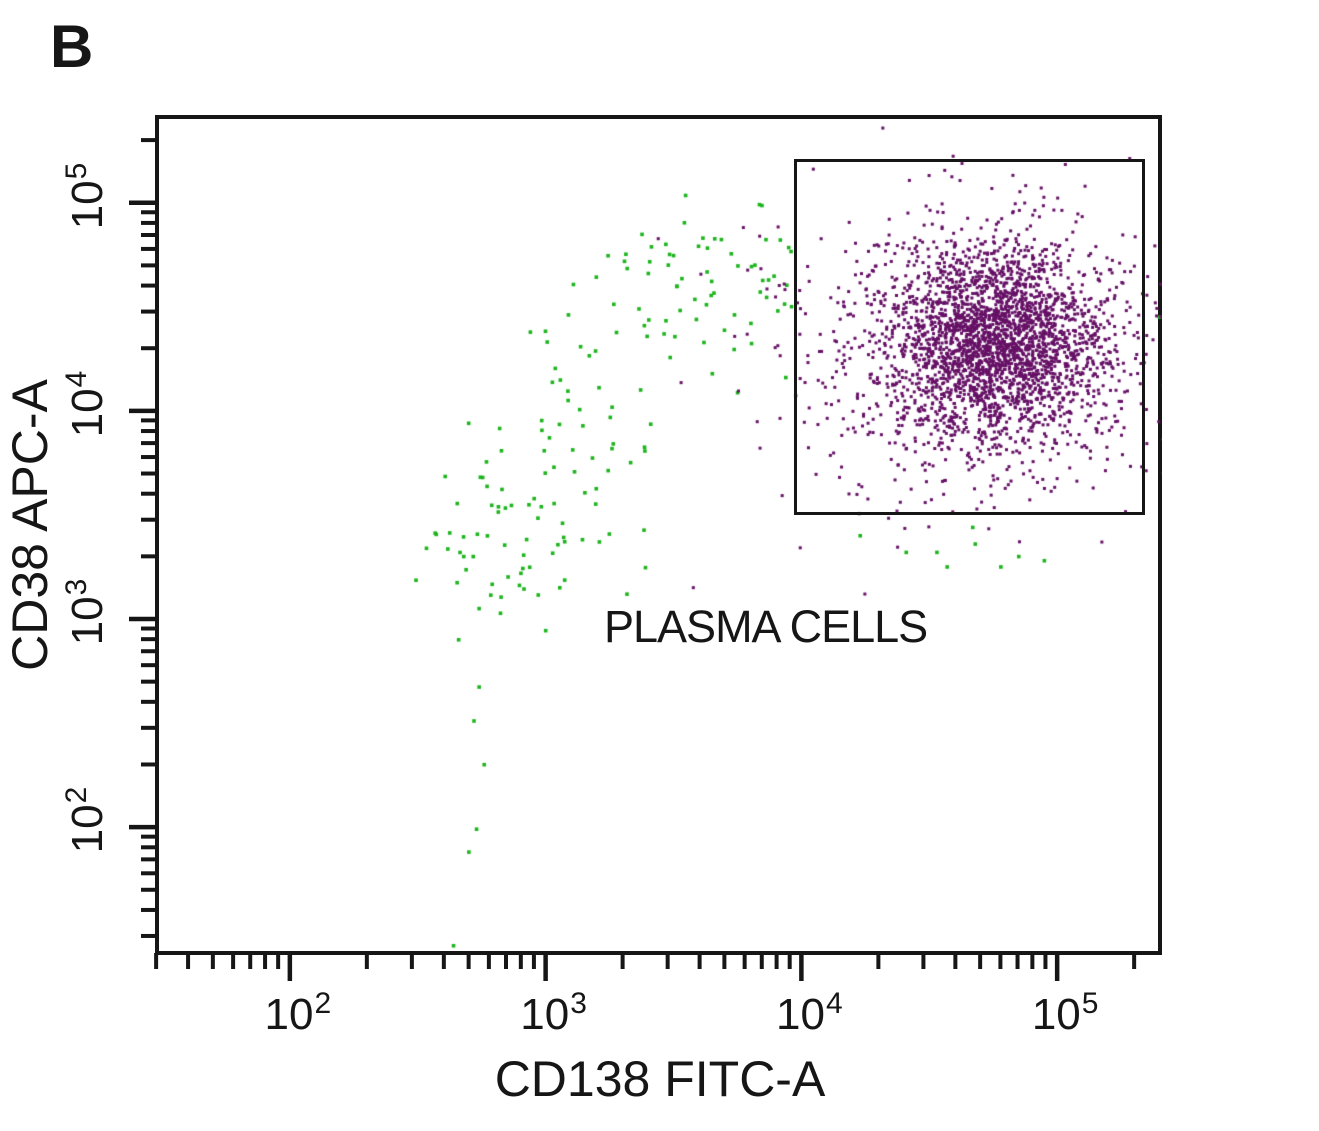 Image resolution: width=1319 pixels, height=1131 pixels. I want to click on x-tick-label-10e4: 10⁴, so click(809, 1013).